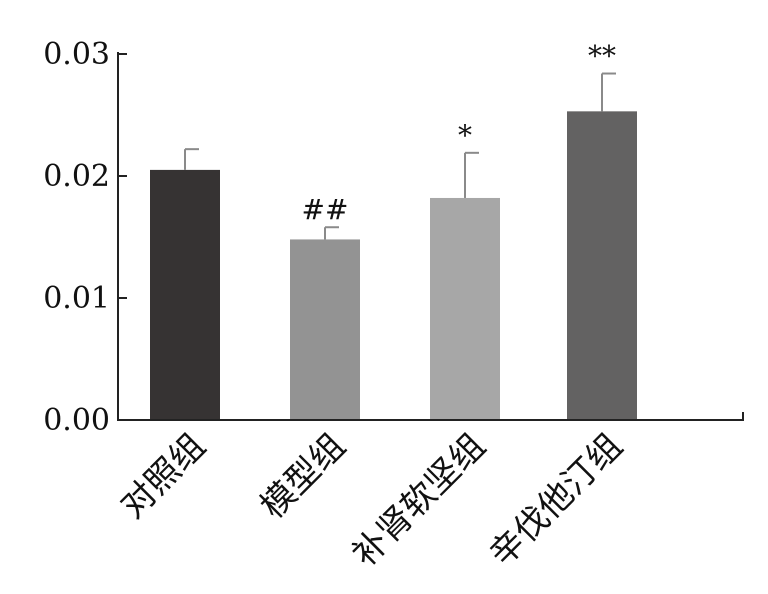 The width and height of the screenshot is (768, 594). What do you see at coordinates (76, 176) in the screenshot?
I see `y-tick-label-2: 0.02` at bounding box center [76, 176].